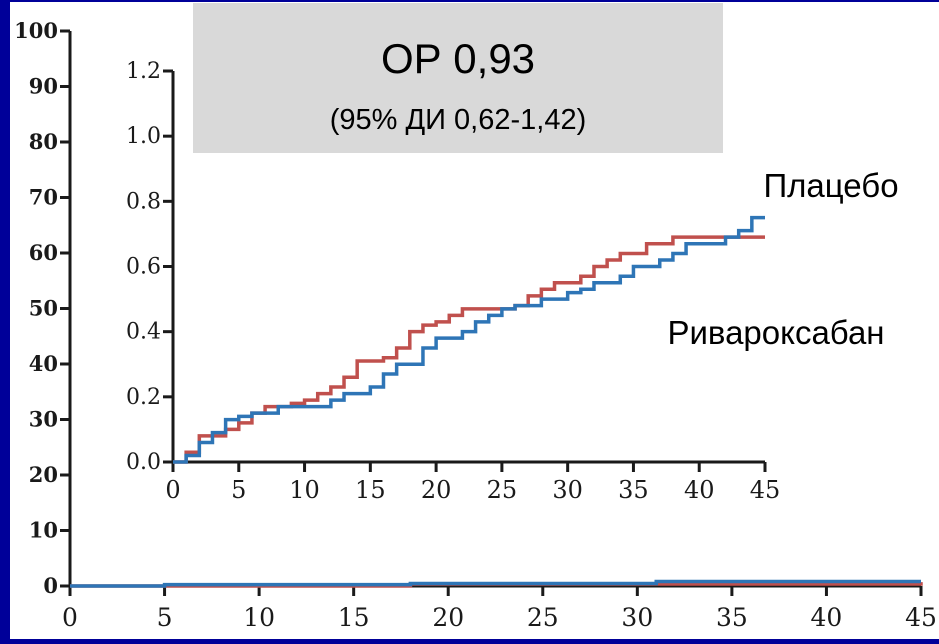  Describe the element at coordinates (699, 490) in the screenshot. I see `inset-x-tick-label: 40` at that location.